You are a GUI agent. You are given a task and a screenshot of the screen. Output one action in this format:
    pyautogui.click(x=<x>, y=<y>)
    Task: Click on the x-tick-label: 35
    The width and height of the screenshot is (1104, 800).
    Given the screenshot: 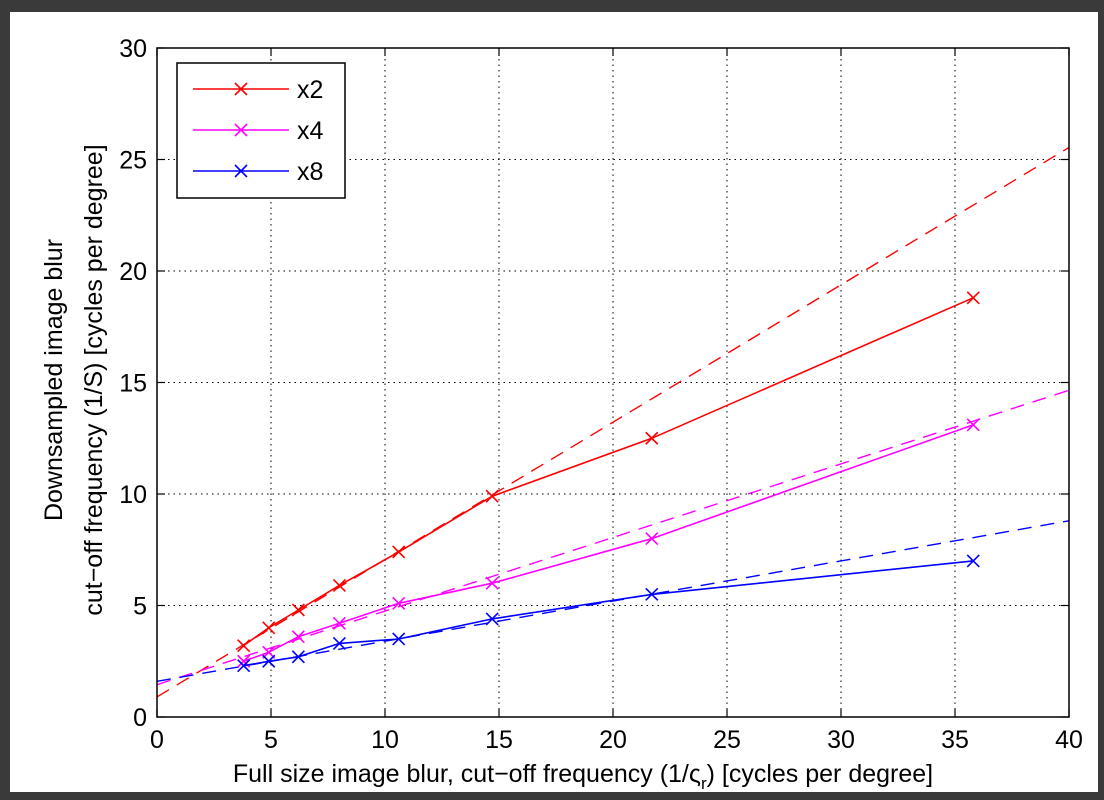 What is the action you would take?
    pyautogui.click(x=955, y=740)
    